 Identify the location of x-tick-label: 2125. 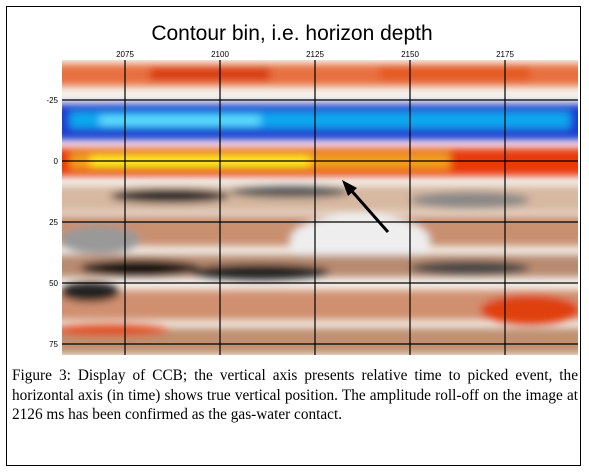
(315, 54).